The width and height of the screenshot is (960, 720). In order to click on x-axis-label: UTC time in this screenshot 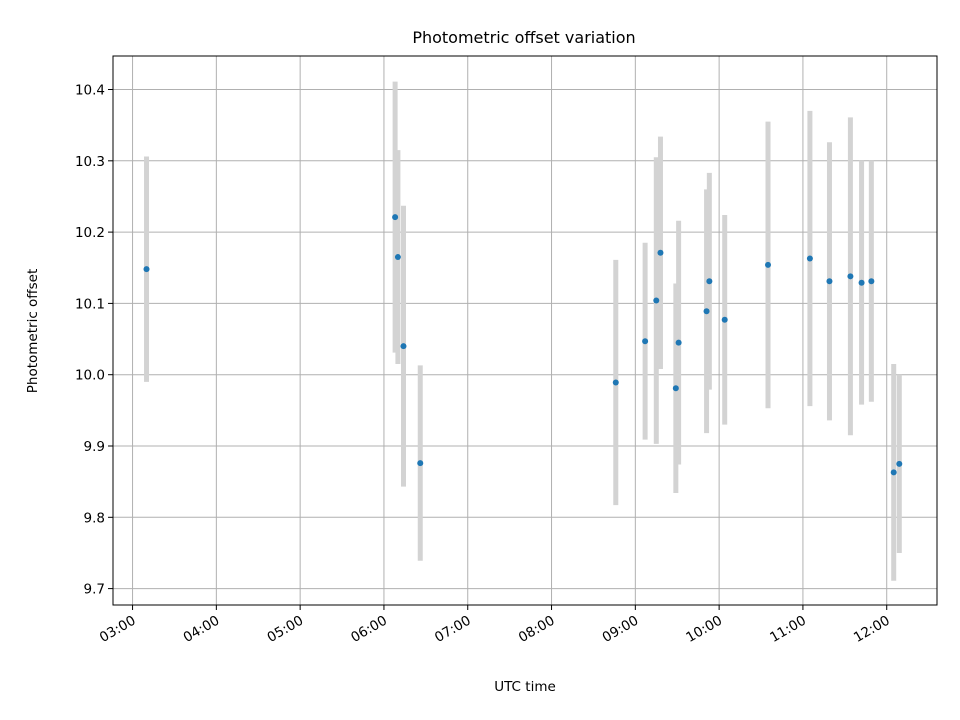, I will do `click(525, 687)`.